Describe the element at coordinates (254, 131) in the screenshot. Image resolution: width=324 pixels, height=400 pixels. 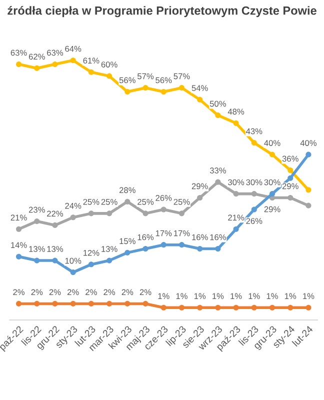
I see `data-label: 43%` at that location.